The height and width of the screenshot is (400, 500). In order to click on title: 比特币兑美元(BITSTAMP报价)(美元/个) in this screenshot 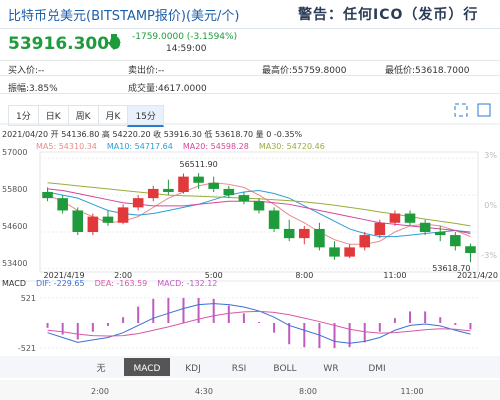, I will do `click(124, 16)`.